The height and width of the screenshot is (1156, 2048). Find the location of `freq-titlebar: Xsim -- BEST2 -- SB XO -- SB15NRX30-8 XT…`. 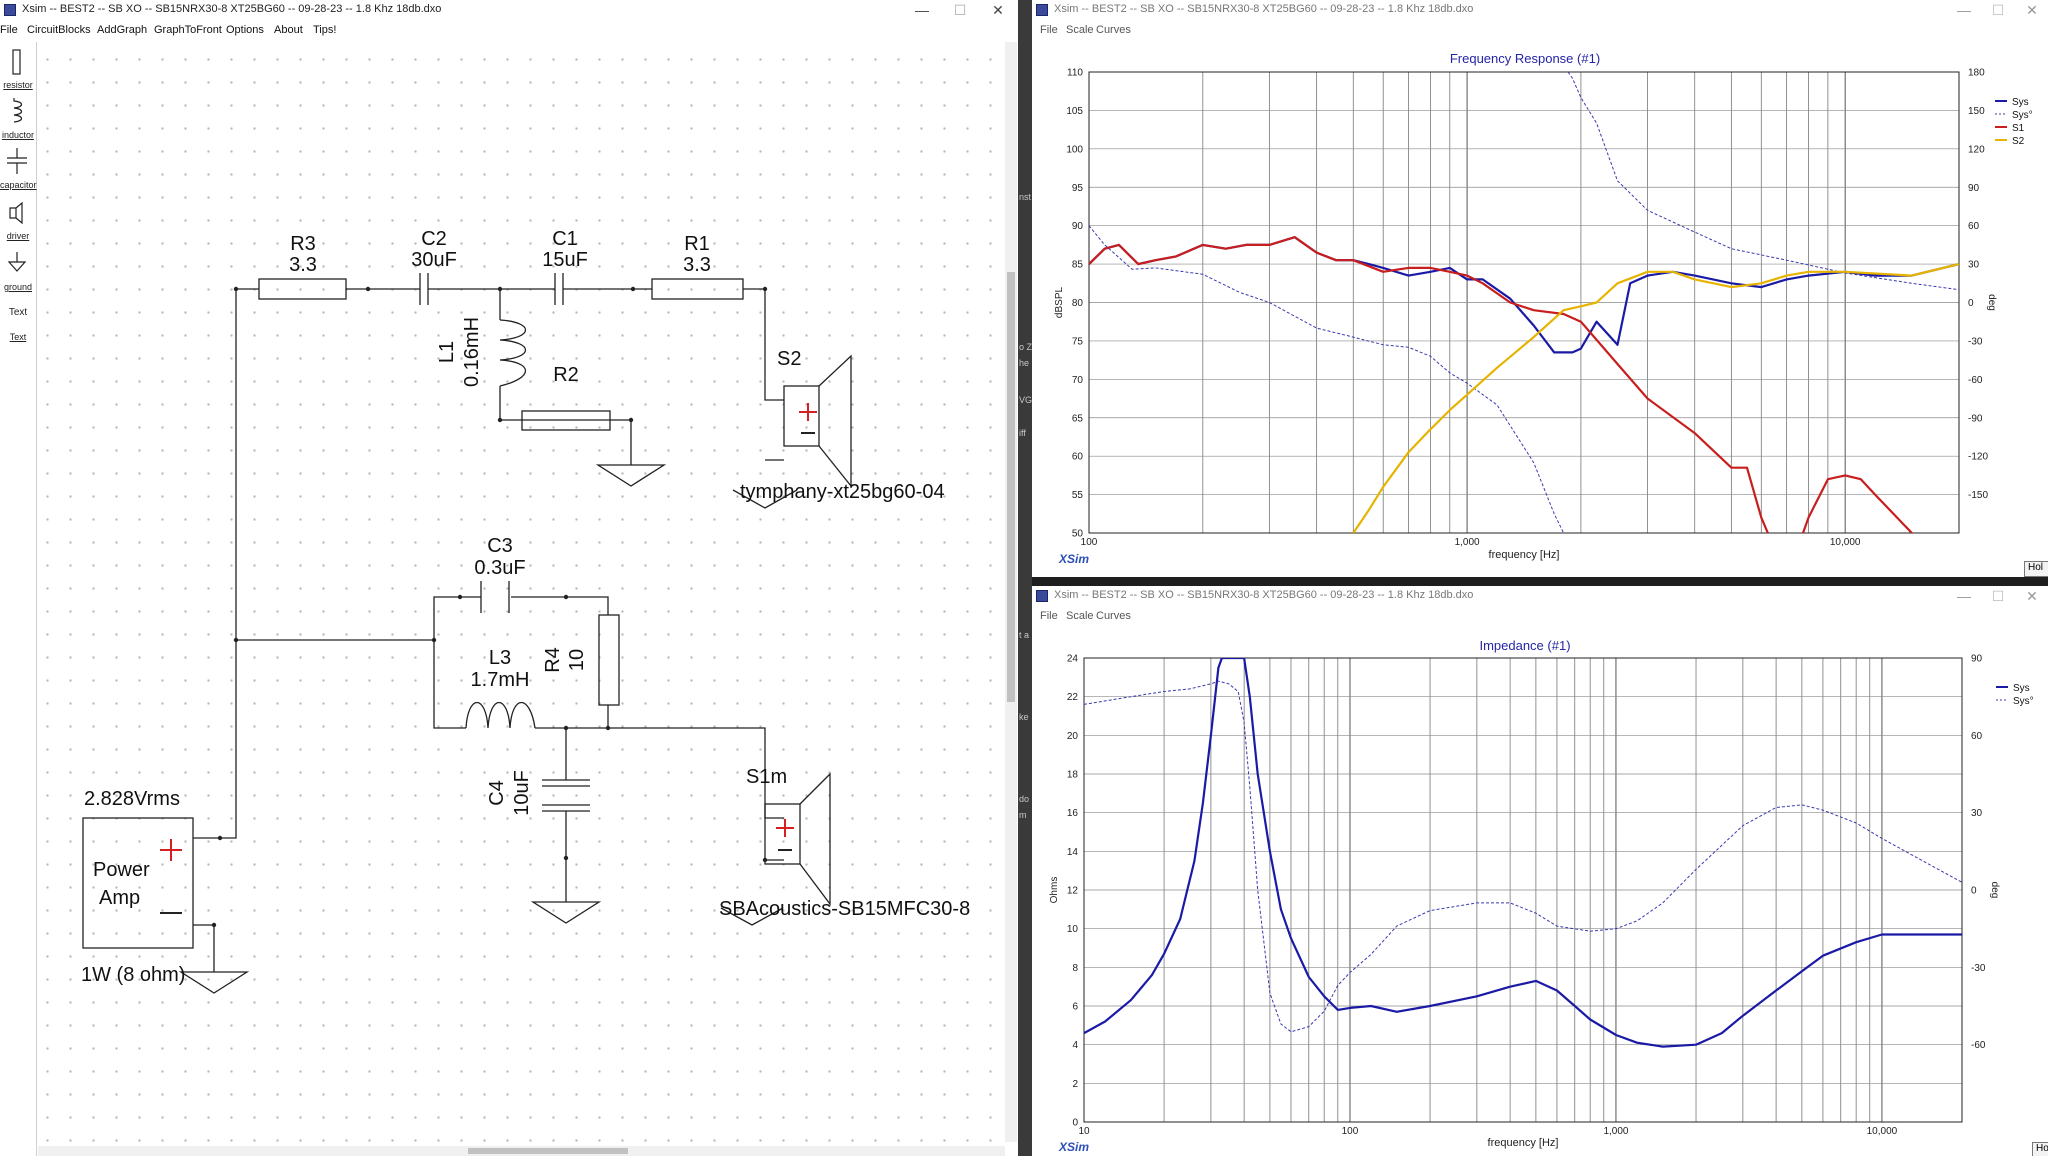

freq-titlebar: Xsim -- BEST2 -- SB XO -- SB15NRX30-8 XT… is located at coordinates (1540, 10).